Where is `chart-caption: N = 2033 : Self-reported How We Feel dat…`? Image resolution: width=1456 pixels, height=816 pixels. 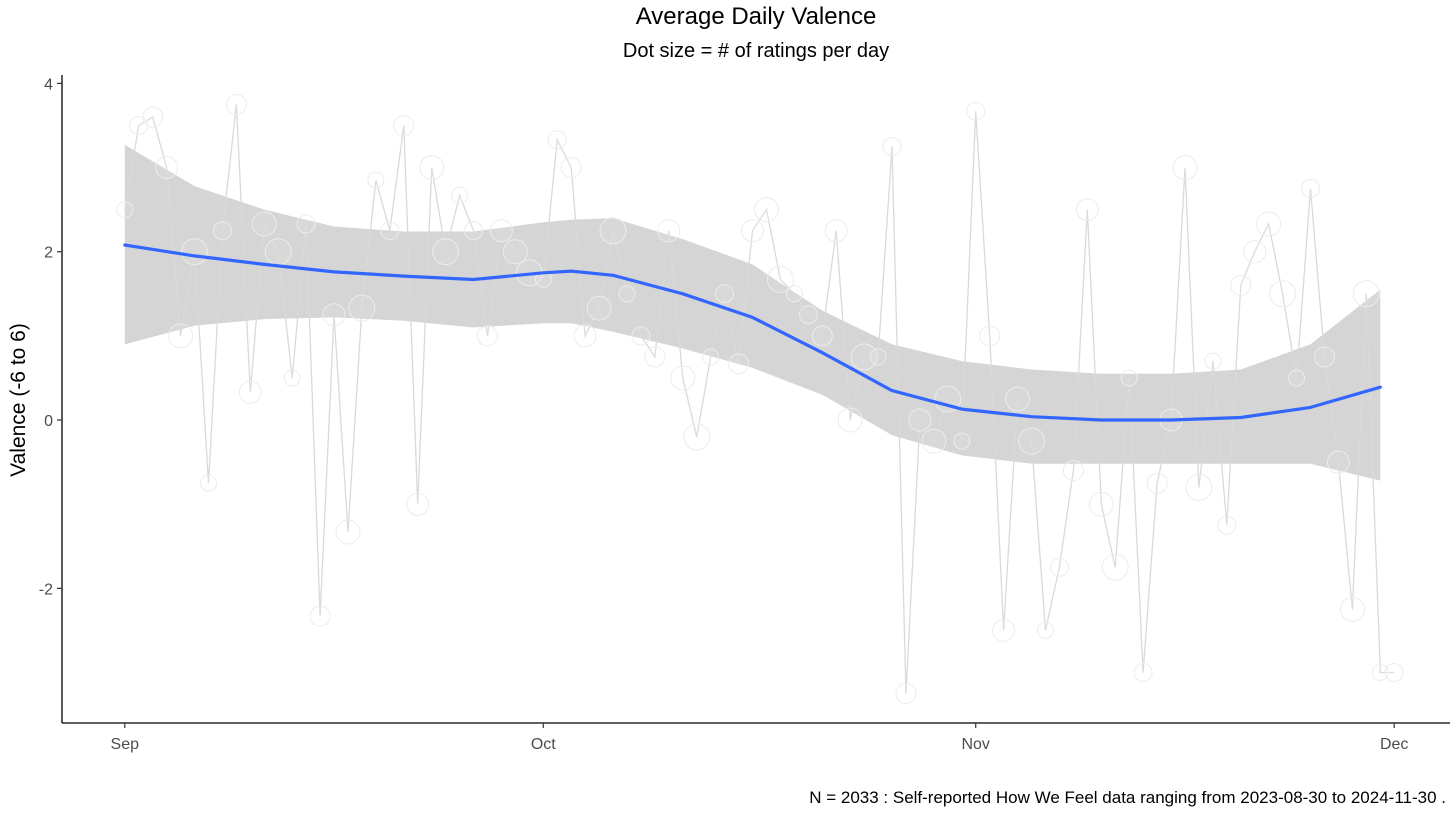
chart-caption: N = 2033 : Self-reported How We Feel dat… is located at coordinates (1127, 797).